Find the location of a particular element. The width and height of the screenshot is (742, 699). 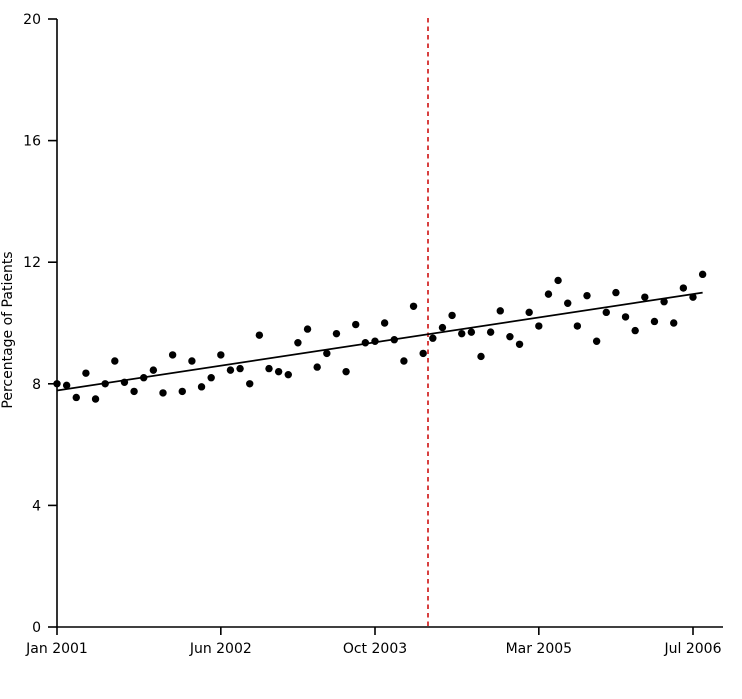

x-tick-label: Mar 2005 is located at coordinates (539, 649).